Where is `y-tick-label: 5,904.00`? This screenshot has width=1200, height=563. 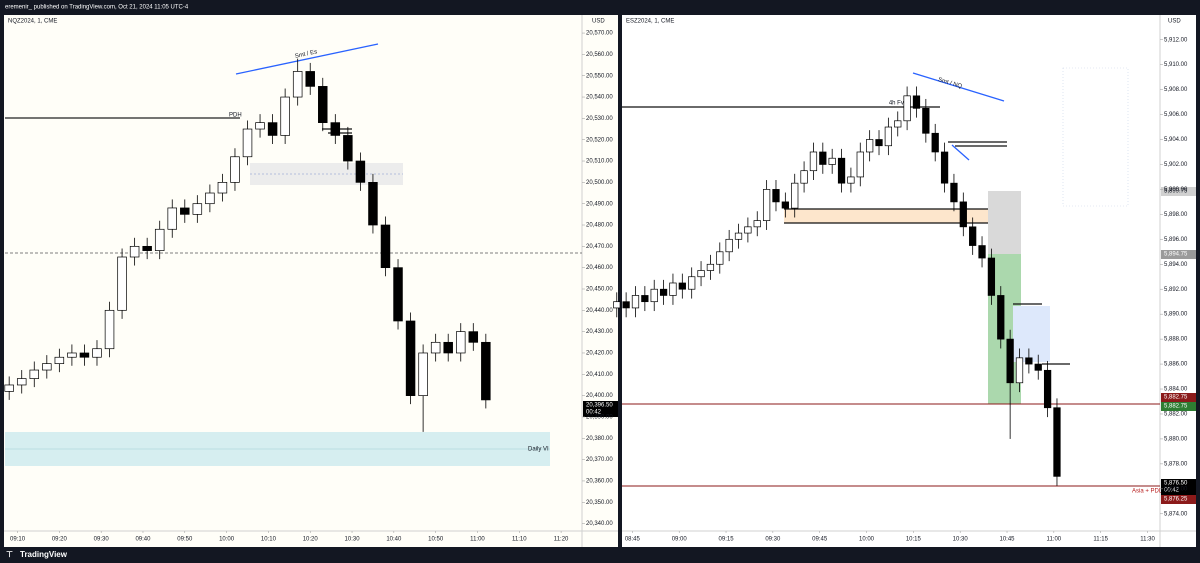
y-tick-label: 5,904.00 is located at coordinates (1176, 140).